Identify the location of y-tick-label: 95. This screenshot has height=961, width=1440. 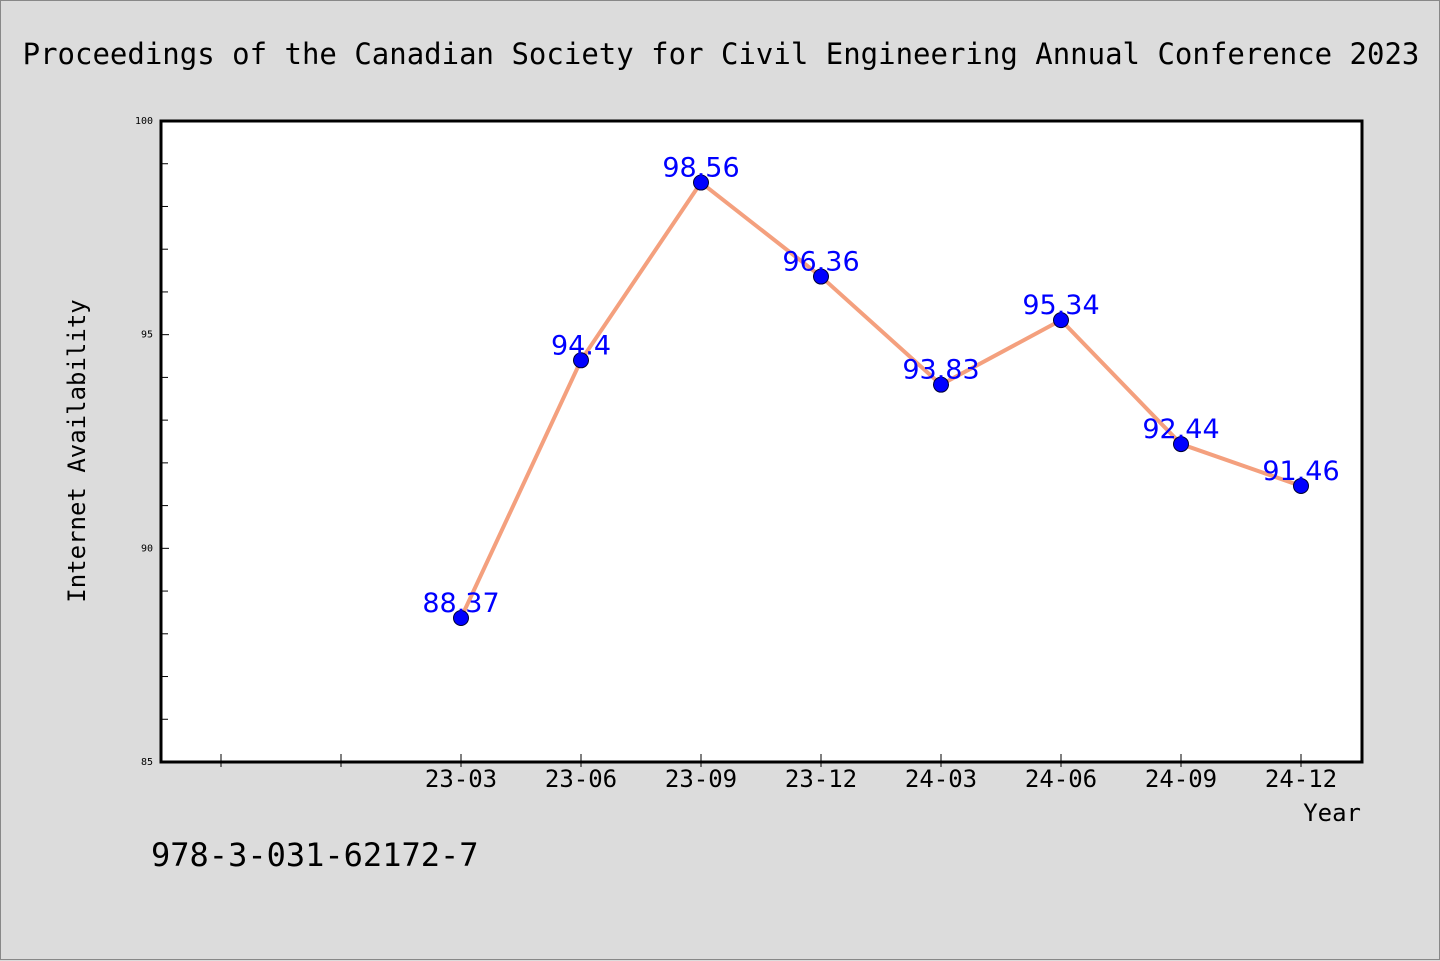
(147, 335).